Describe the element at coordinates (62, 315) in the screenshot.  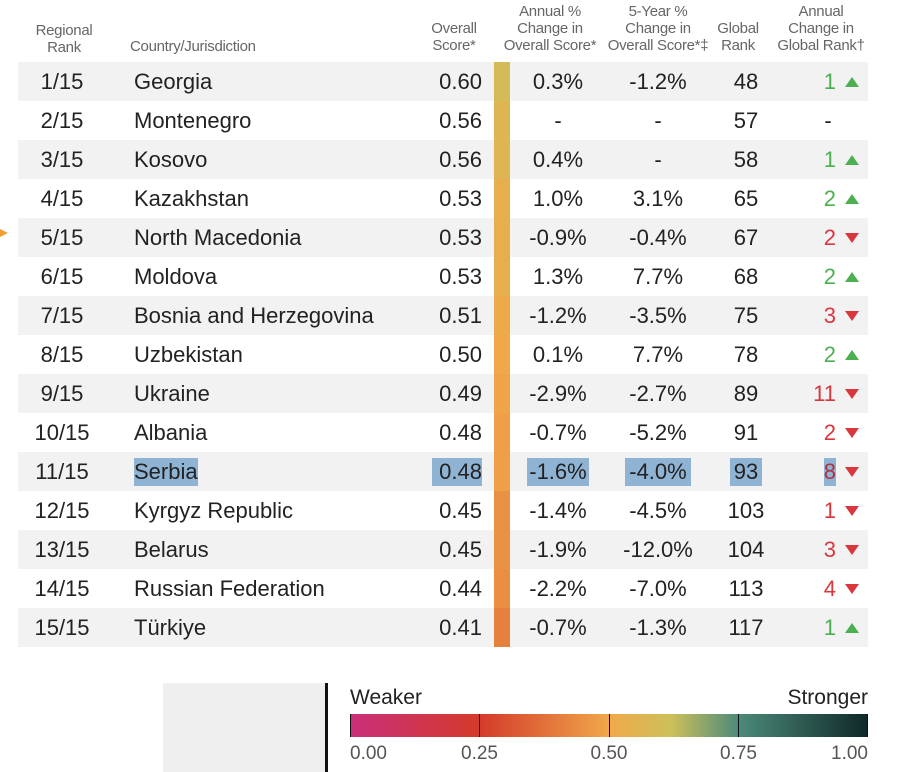
I see `regional-rank: 7/15` at that location.